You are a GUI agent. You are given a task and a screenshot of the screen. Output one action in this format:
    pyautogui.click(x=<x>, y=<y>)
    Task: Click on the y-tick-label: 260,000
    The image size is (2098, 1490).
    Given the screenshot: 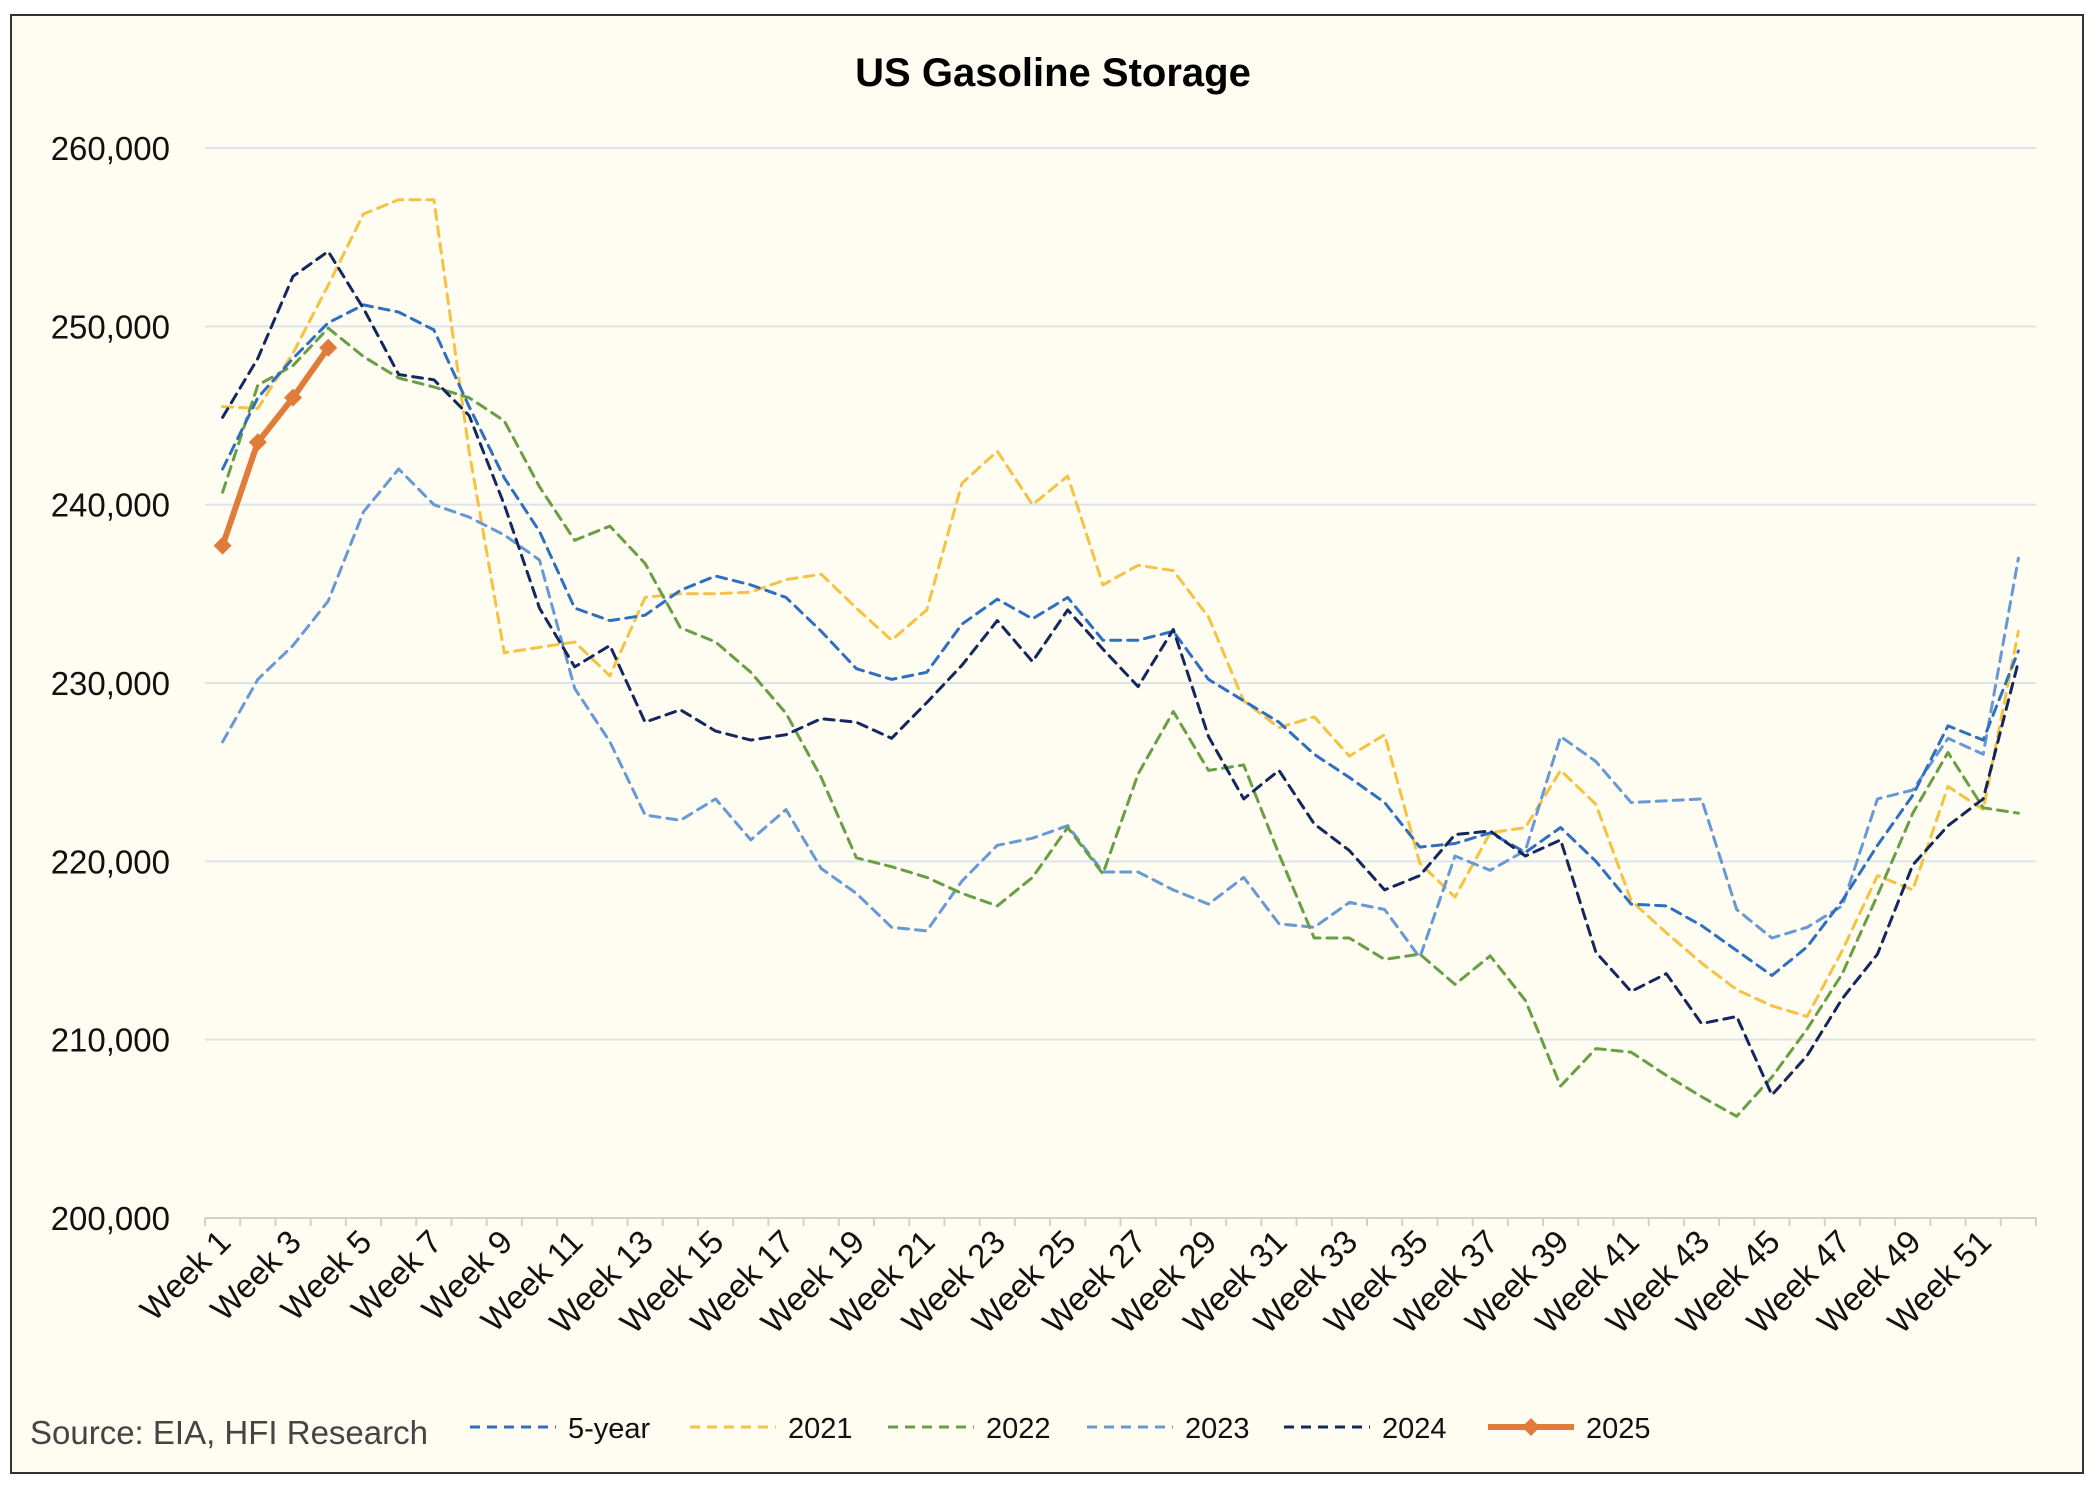 What is the action you would take?
    pyautogui.click(x=110, y=148)
    